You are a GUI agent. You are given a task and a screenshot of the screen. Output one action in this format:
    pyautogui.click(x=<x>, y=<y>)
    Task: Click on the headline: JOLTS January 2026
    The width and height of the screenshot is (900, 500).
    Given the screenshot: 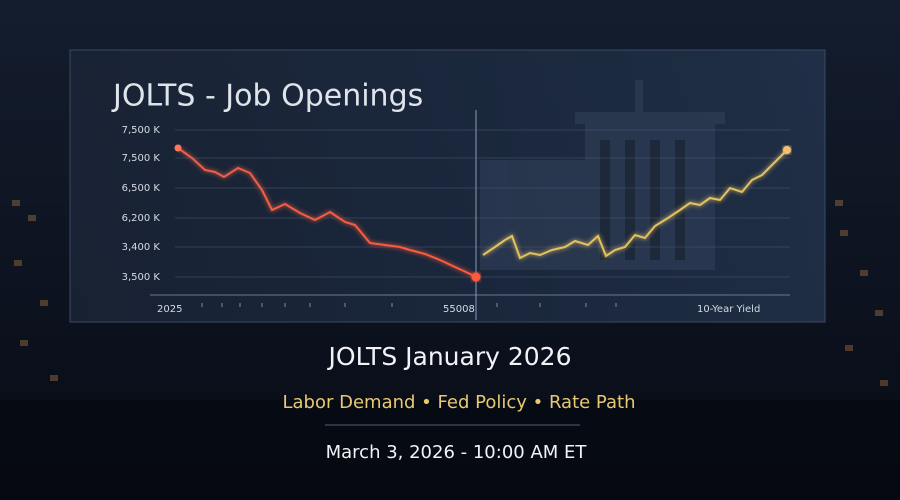 What is the action you would take?
    pyautogui.click(x=449, y=356)
    